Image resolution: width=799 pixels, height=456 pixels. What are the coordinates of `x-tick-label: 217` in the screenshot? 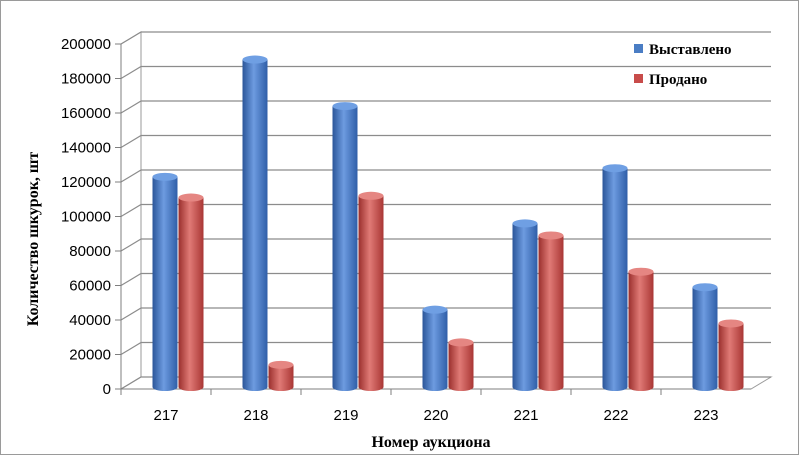 It's located at (165, 415).